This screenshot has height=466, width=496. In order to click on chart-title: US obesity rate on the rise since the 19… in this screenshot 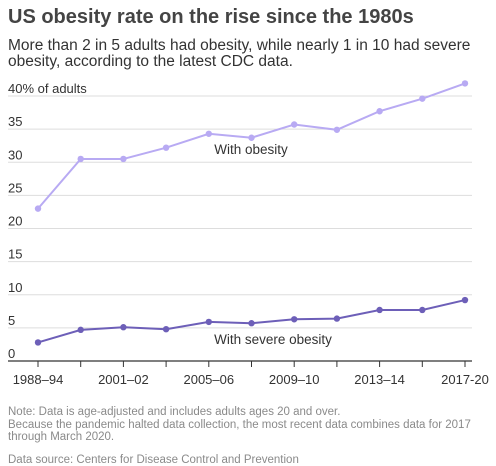, I will do `click(211, 17)`.